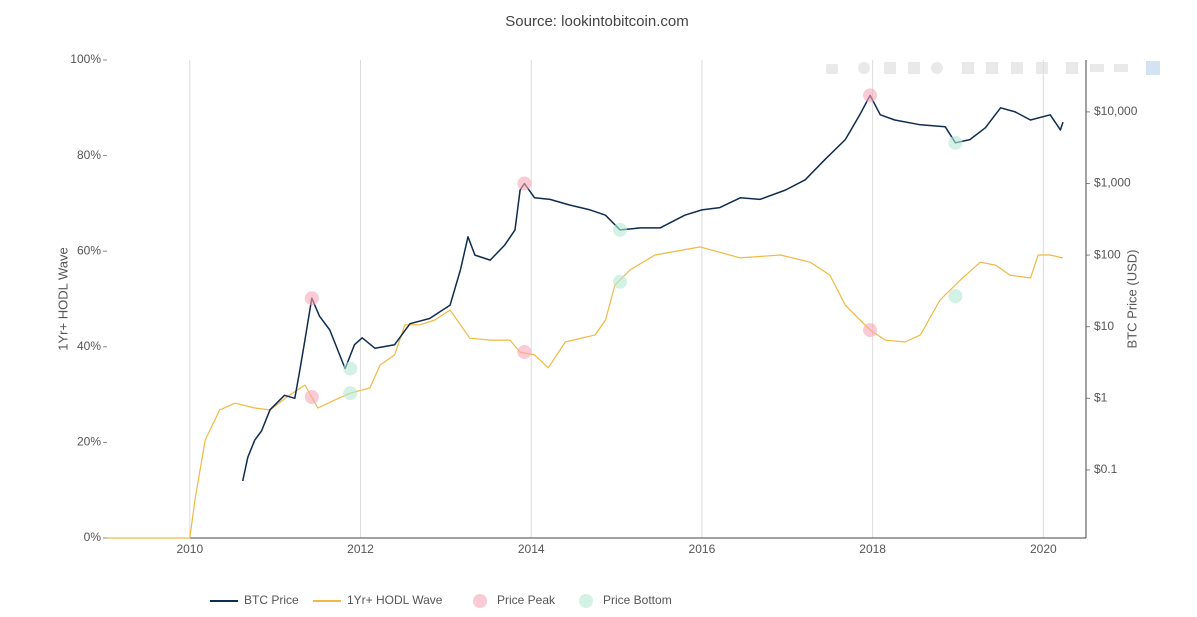 This screenshot has height=617, width=1197. I want to click on y2-tick-label: $1, so click(1101, 397).